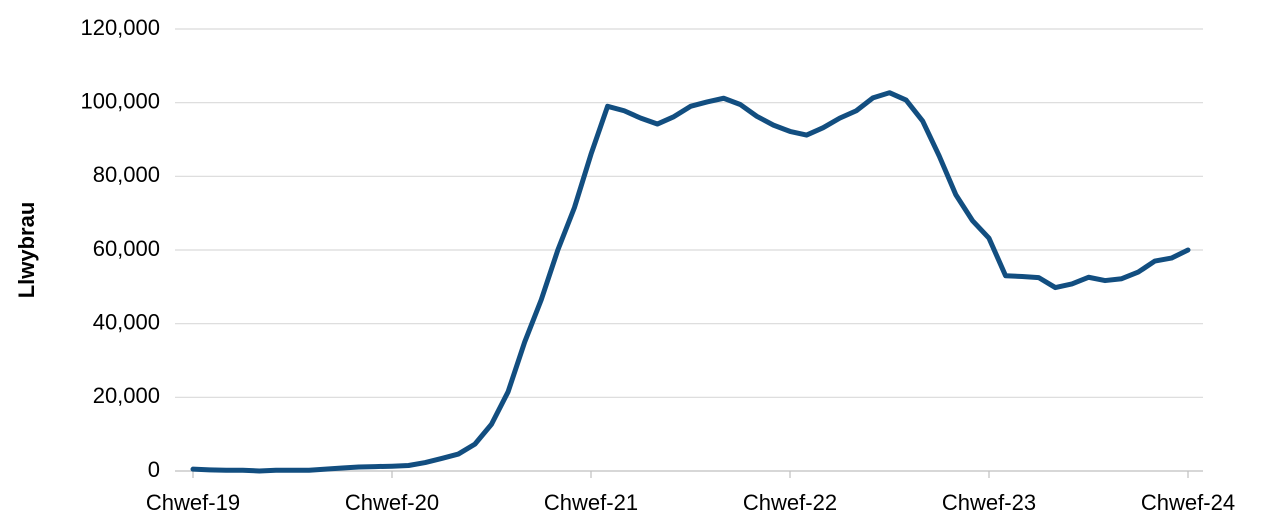 This screenshot has width=1263, height=520. What do you see at coordinates (126, 321) in the screenshot?
I see `y-tick-label: 40,000` at bounding box center [126, 321].